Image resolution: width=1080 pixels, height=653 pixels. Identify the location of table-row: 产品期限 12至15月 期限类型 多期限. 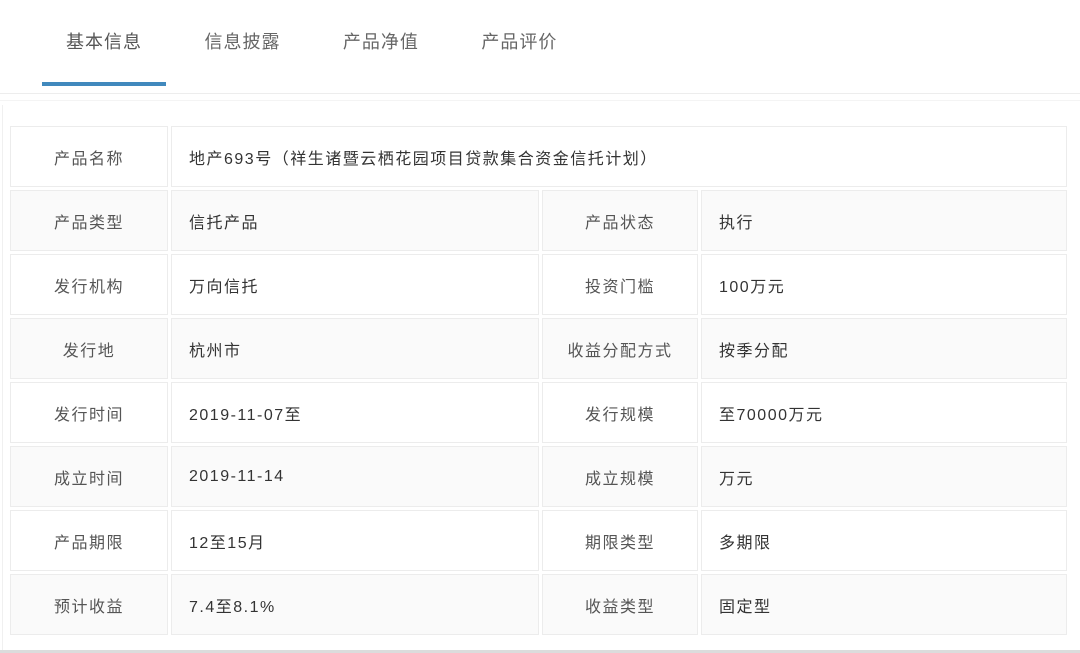
(539, 540).